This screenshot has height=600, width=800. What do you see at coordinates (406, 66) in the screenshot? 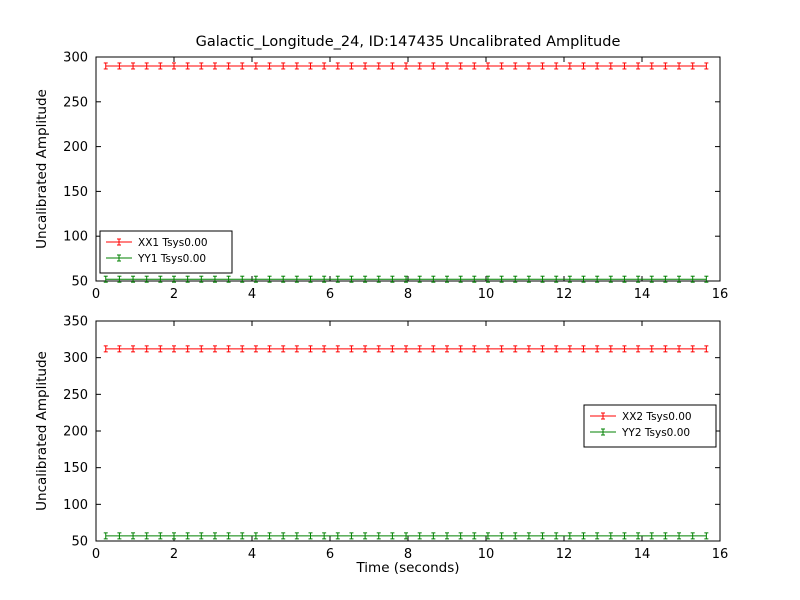
I see `series-xx1` at bounding box center [406, 66].